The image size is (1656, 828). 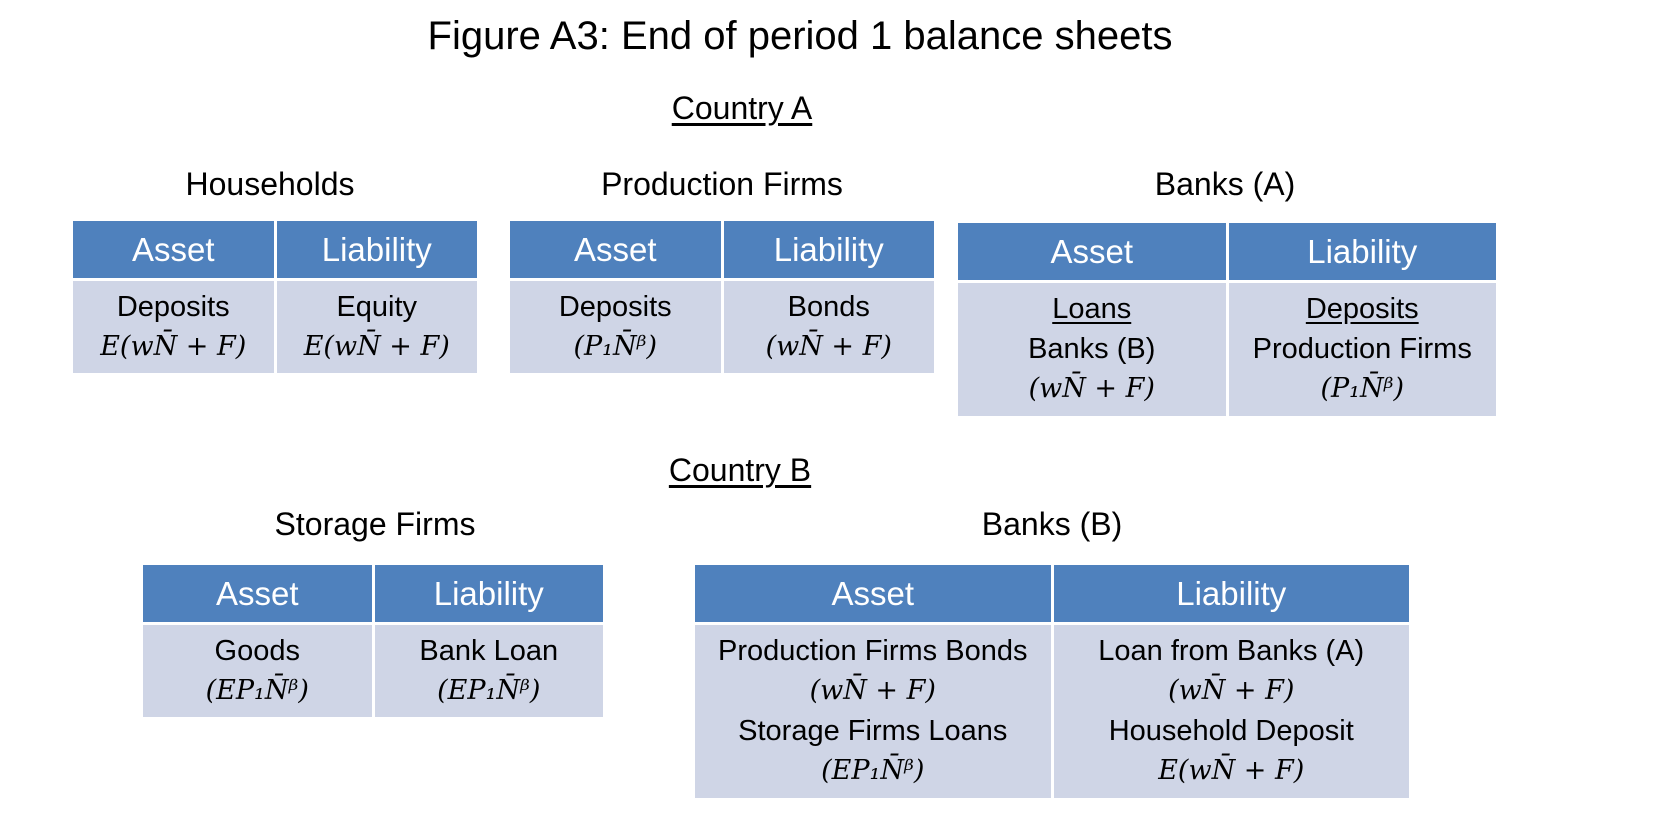 I want to click on production-firms-liability-header: Liability, so click(x=828, y=249).